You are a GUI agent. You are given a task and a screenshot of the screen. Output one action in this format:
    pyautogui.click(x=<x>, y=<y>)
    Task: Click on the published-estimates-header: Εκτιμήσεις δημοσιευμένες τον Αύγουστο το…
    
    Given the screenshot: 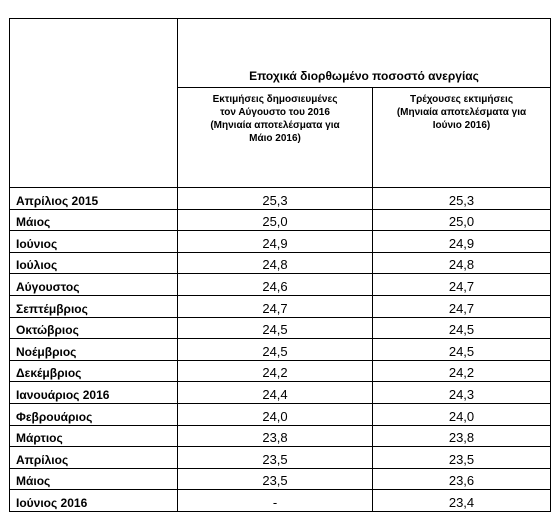 What is the action you would take?
    pyautogui.click(x=275, y=137)
    